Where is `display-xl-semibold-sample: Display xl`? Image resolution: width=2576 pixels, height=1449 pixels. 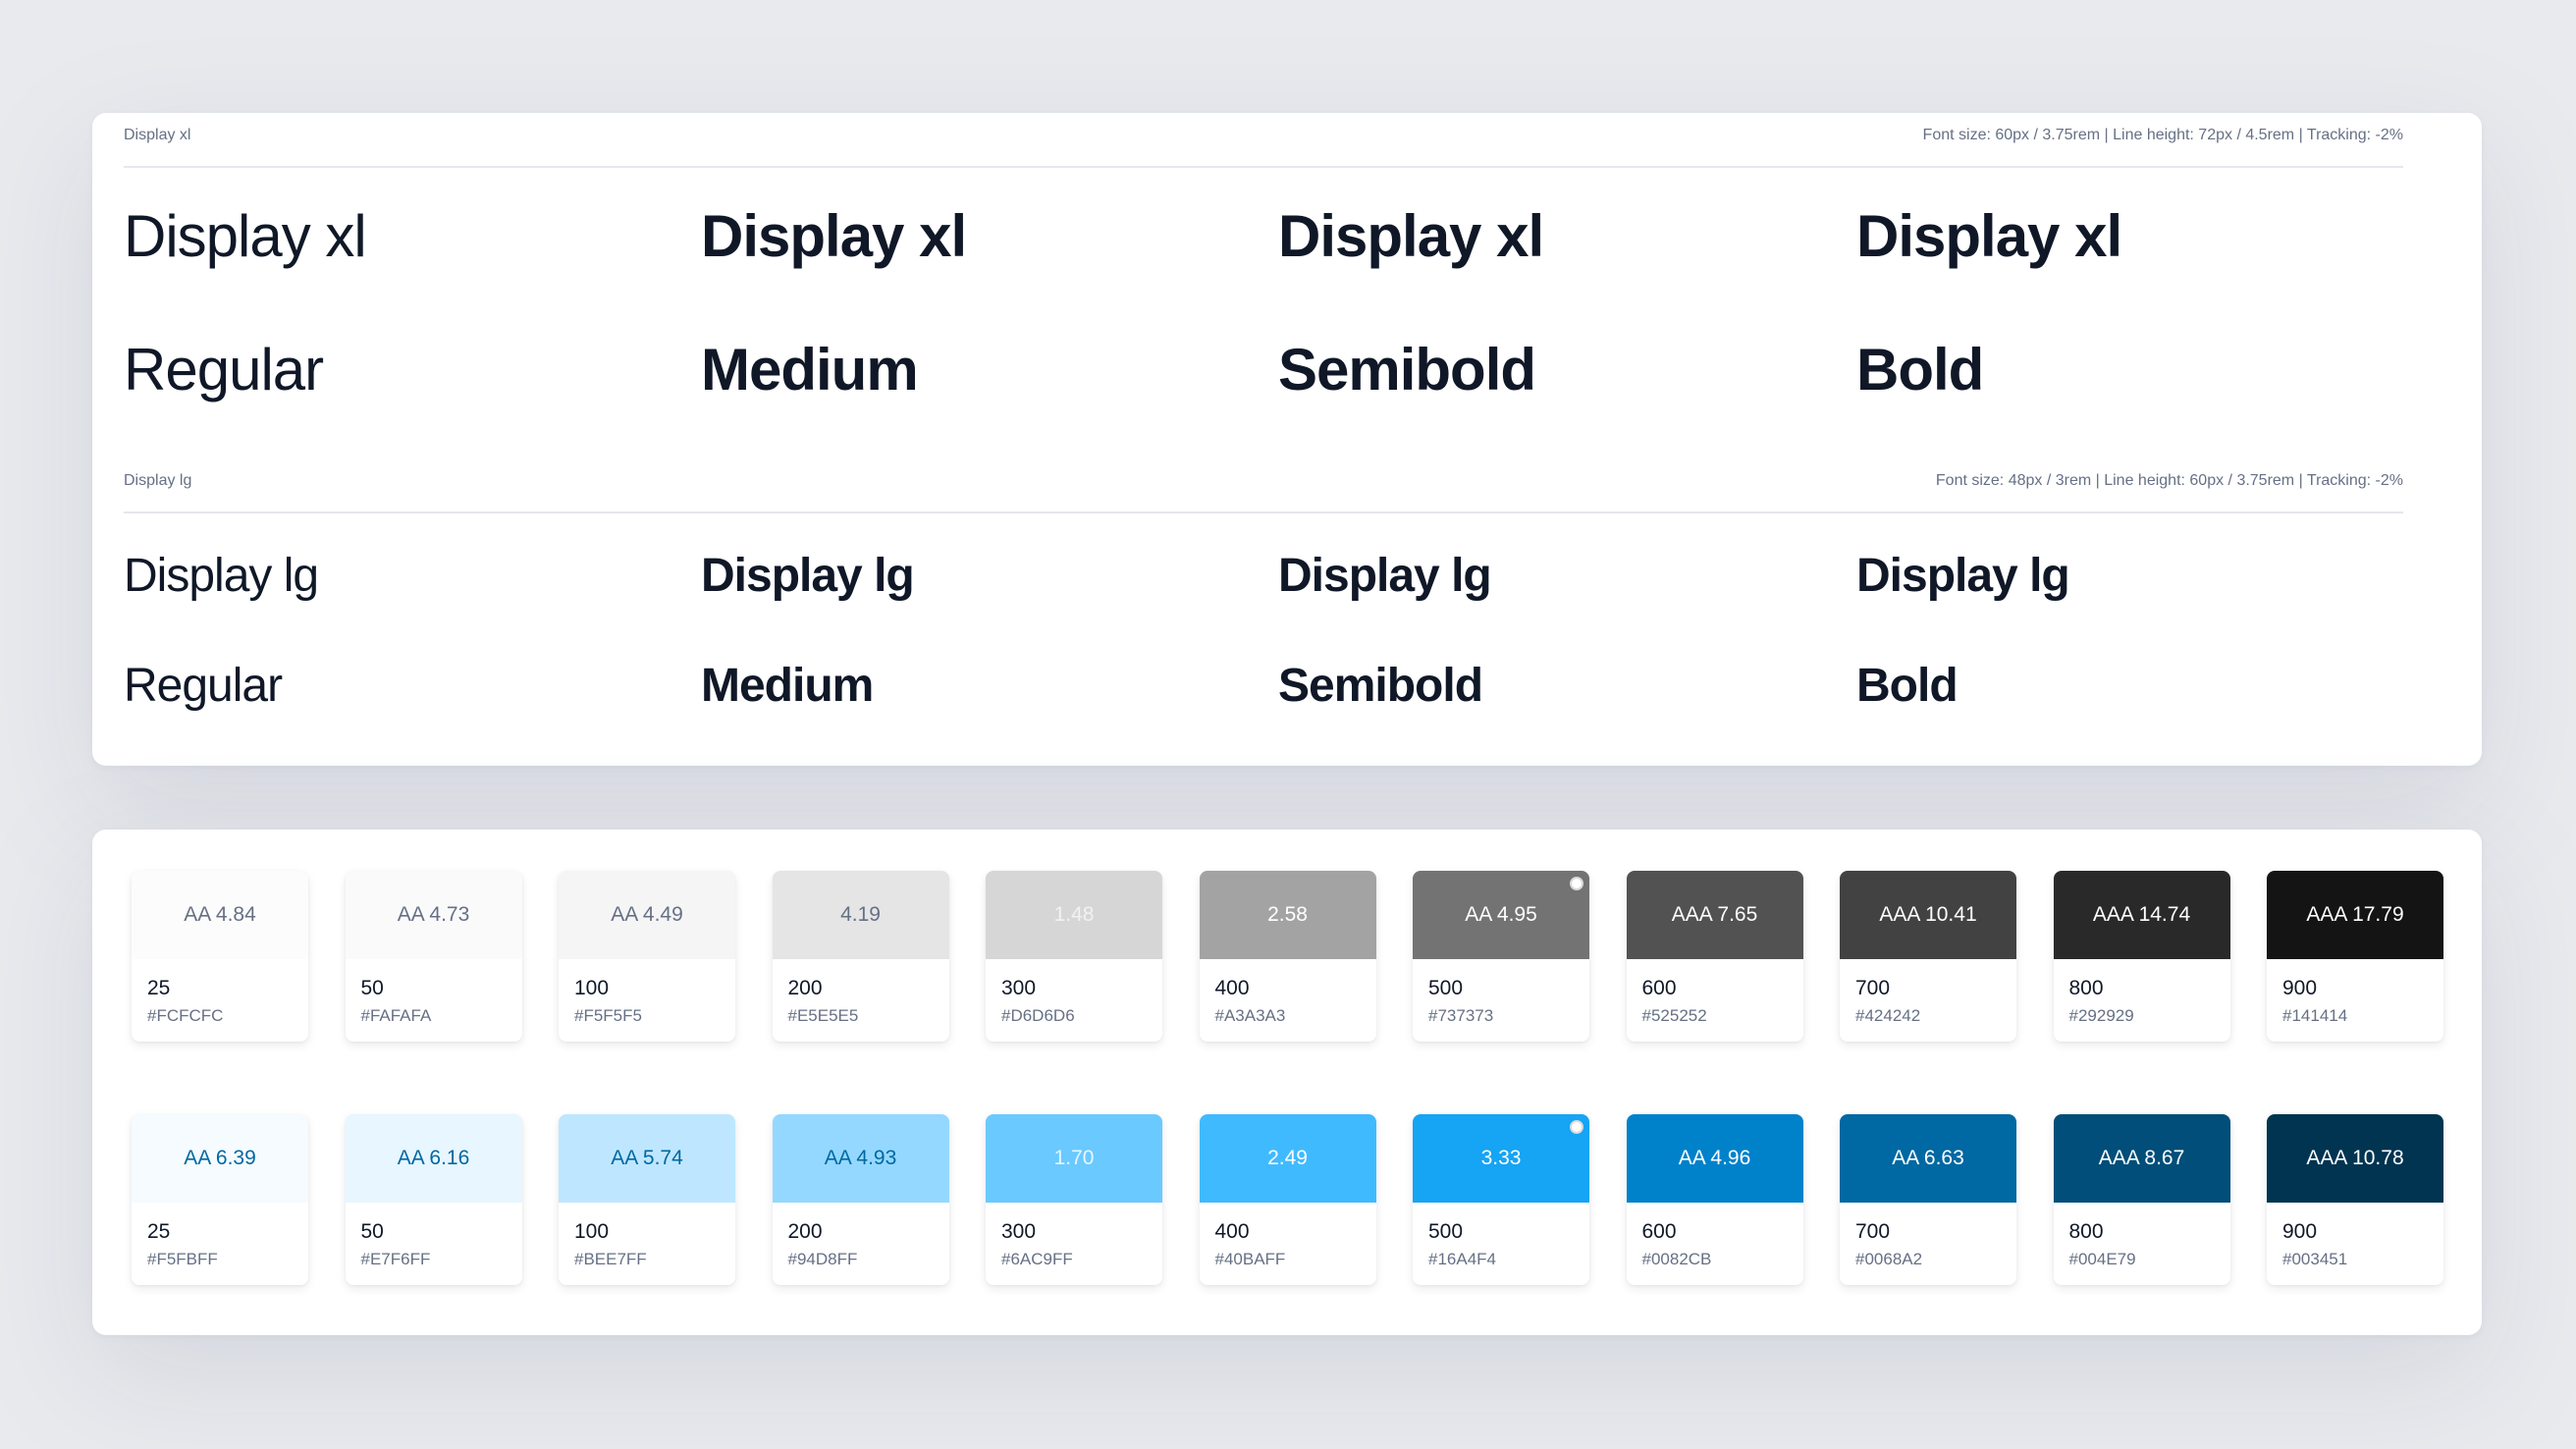 display-xl-semibold-sample: Display xl is located at coordinates (1411, 236).